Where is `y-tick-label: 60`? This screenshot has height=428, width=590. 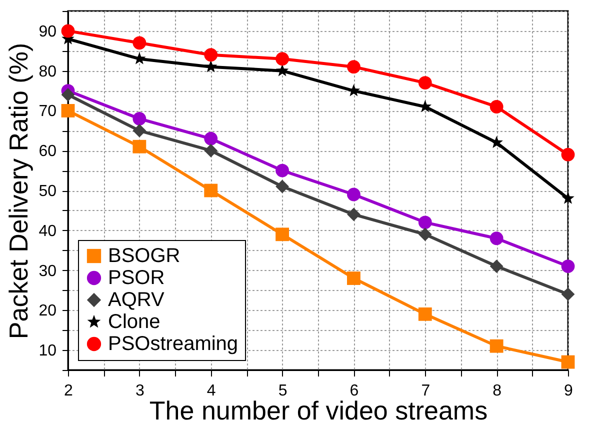
y-tick-label: 60 is located at coordinates (47, 151).